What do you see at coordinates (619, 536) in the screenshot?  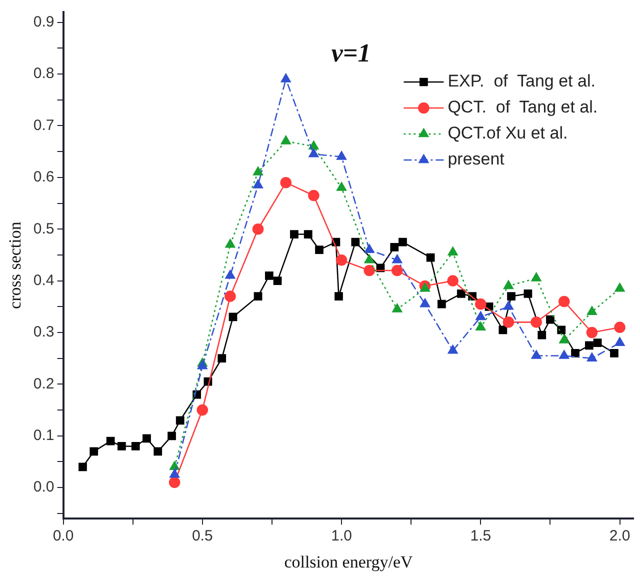 I see `x-tick-label: 2.0` at bounding box center [619, 536].